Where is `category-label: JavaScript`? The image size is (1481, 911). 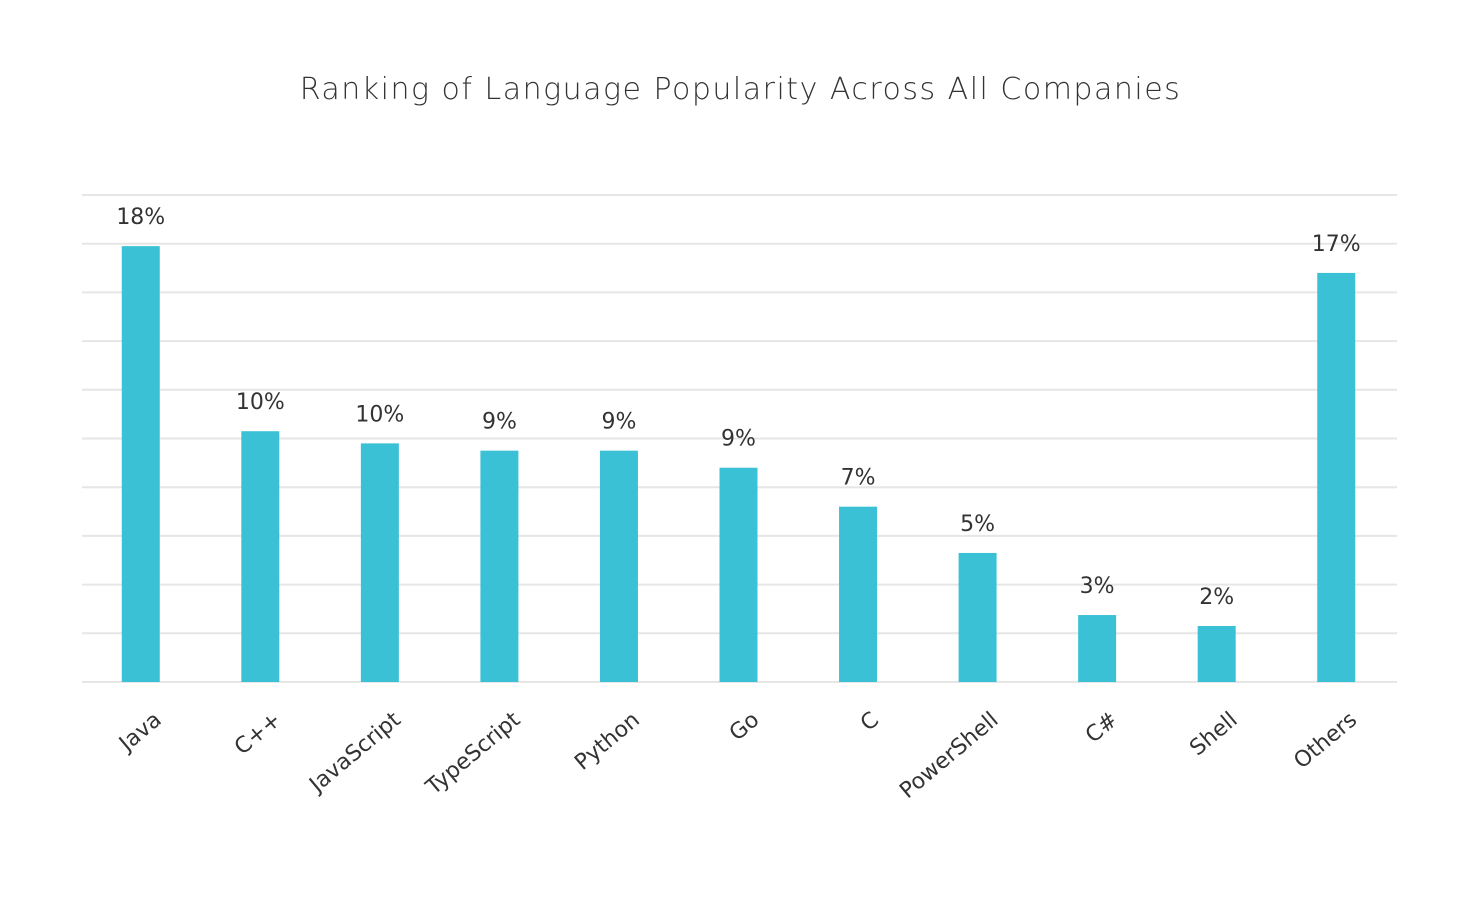 category-label: JavaScript is located at coordinates (355, 753).